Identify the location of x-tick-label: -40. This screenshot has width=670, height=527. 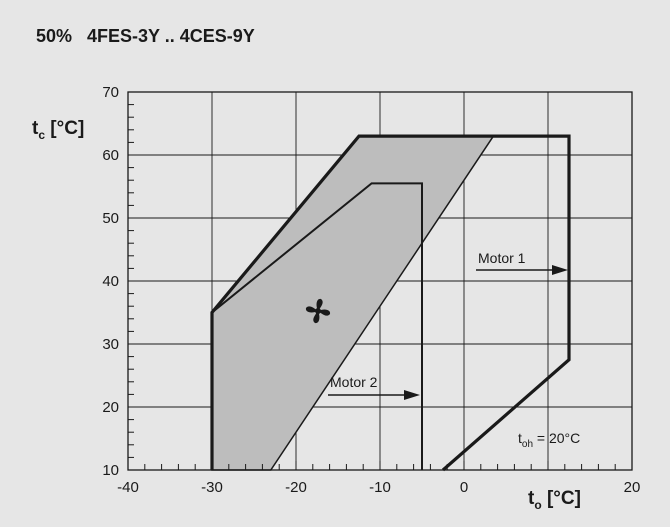
(128, 487).